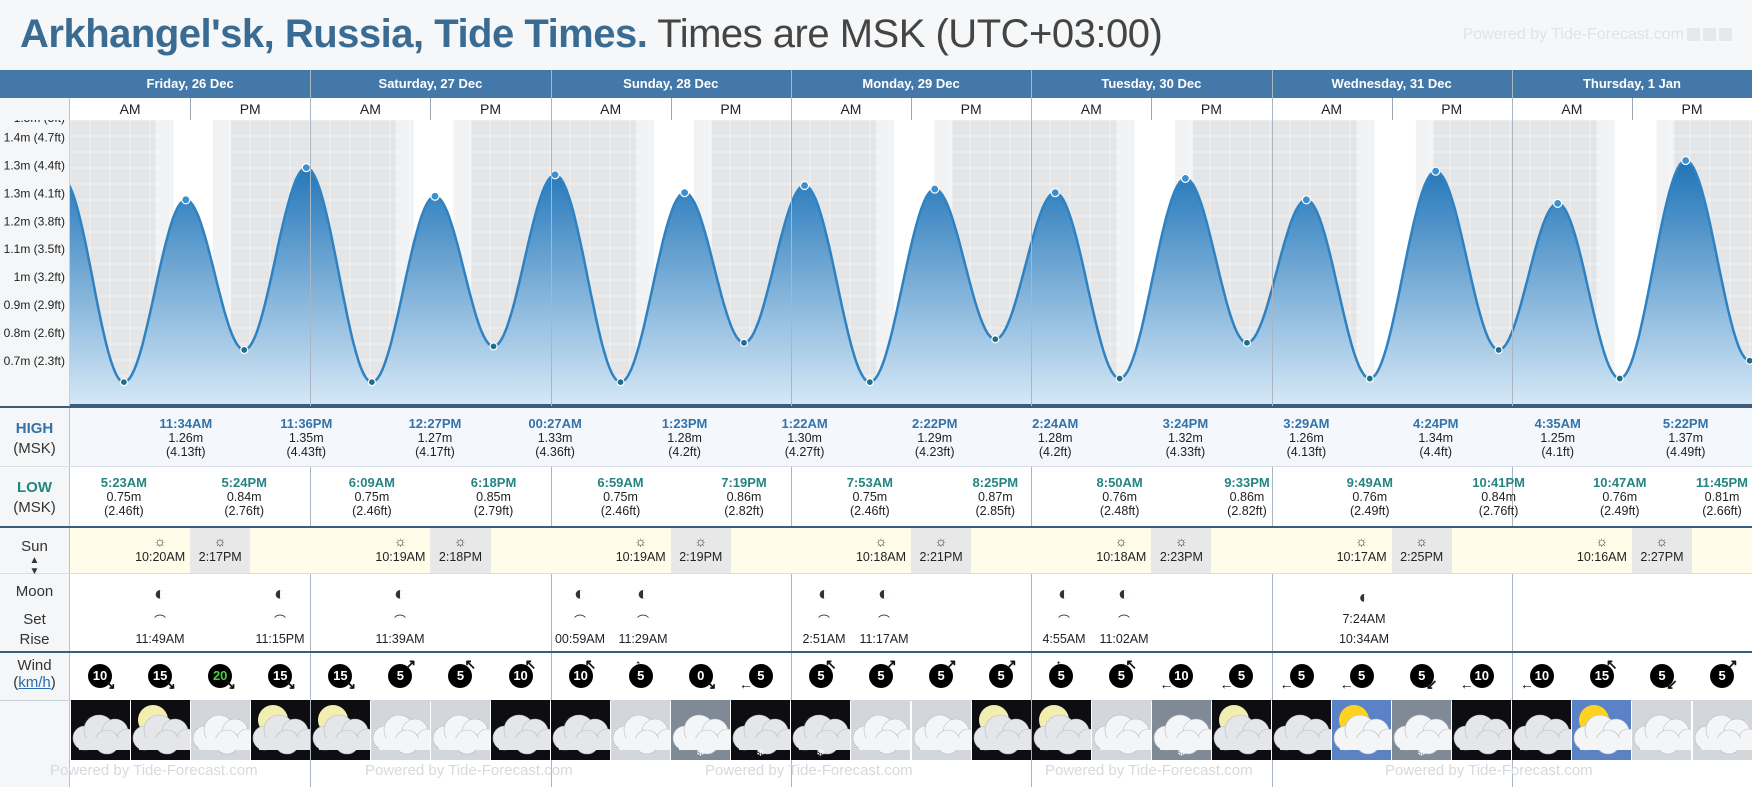  I want to click on sunset-cell-content: ☼ 2:19PM, so click(701, 548).